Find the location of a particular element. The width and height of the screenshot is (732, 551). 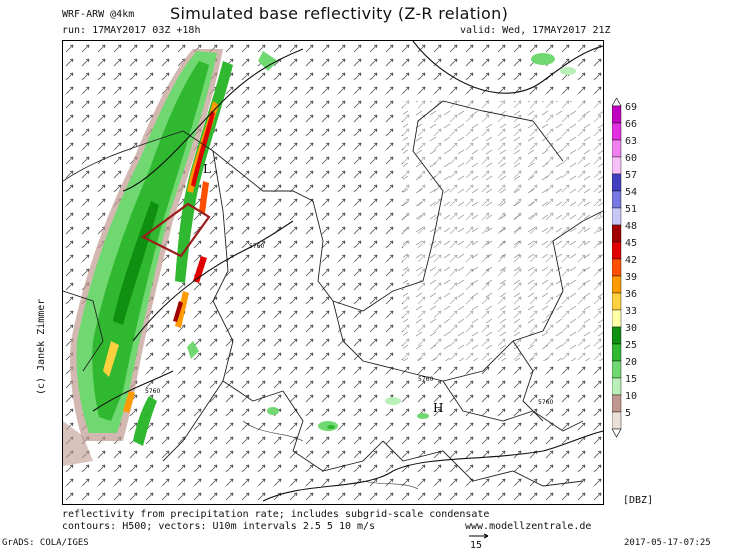

colorbar-tick-label: 36 is located at coordinates (631, 294).